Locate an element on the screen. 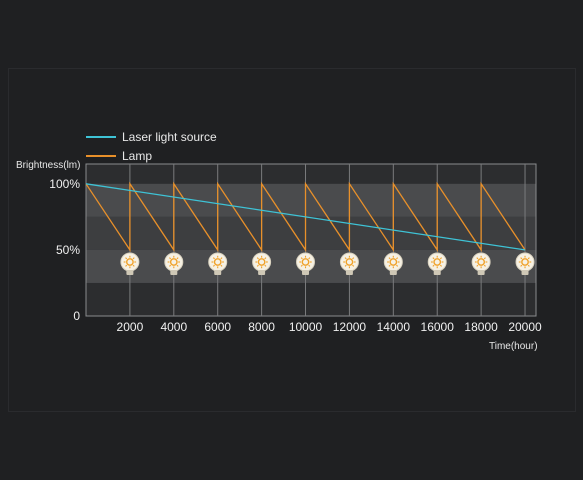 The width and height of the screenshot is (583, 480). legend-swatch-laser is located at coordinates (101, 137).